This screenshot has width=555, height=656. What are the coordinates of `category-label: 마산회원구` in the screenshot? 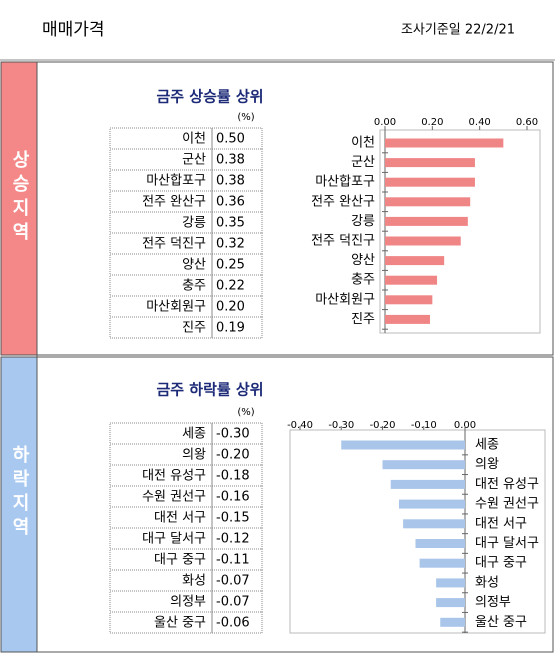 It's located at (345, 299).